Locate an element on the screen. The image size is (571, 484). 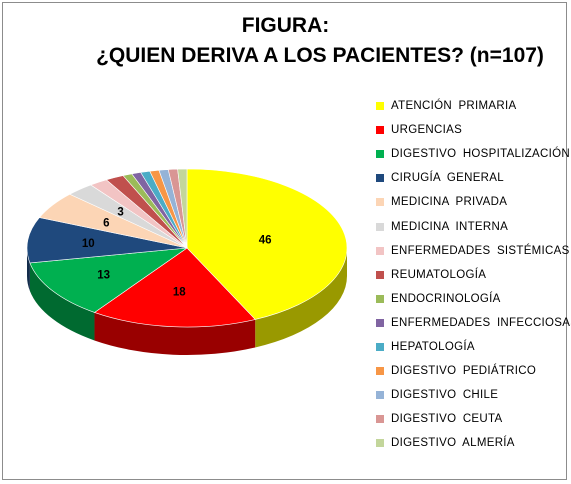
slice-atencion-primaria is located at coordinates (267, 244).